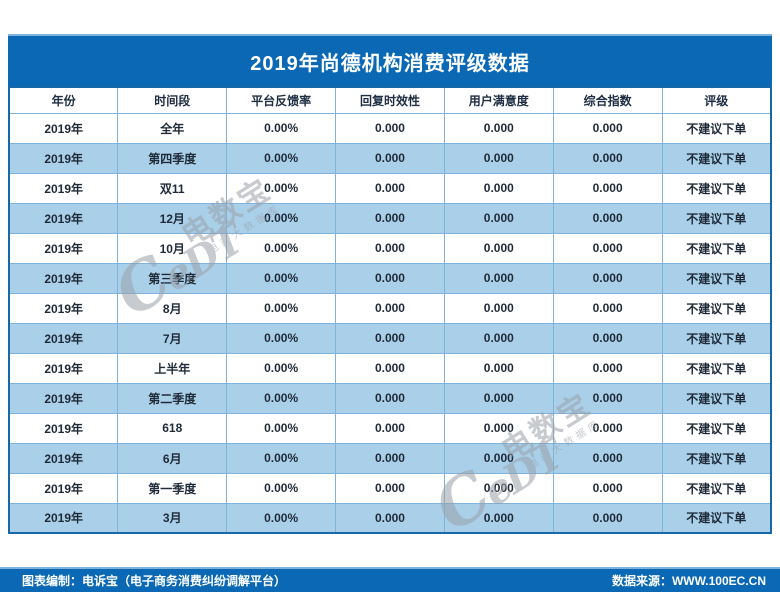  Describe the element at coordinates (390, 100) in the screenshot. I see `table-header-row: 年份 时间段 平台反馈率 回复时效性 用户满意度 综合指数 评级` at that location.